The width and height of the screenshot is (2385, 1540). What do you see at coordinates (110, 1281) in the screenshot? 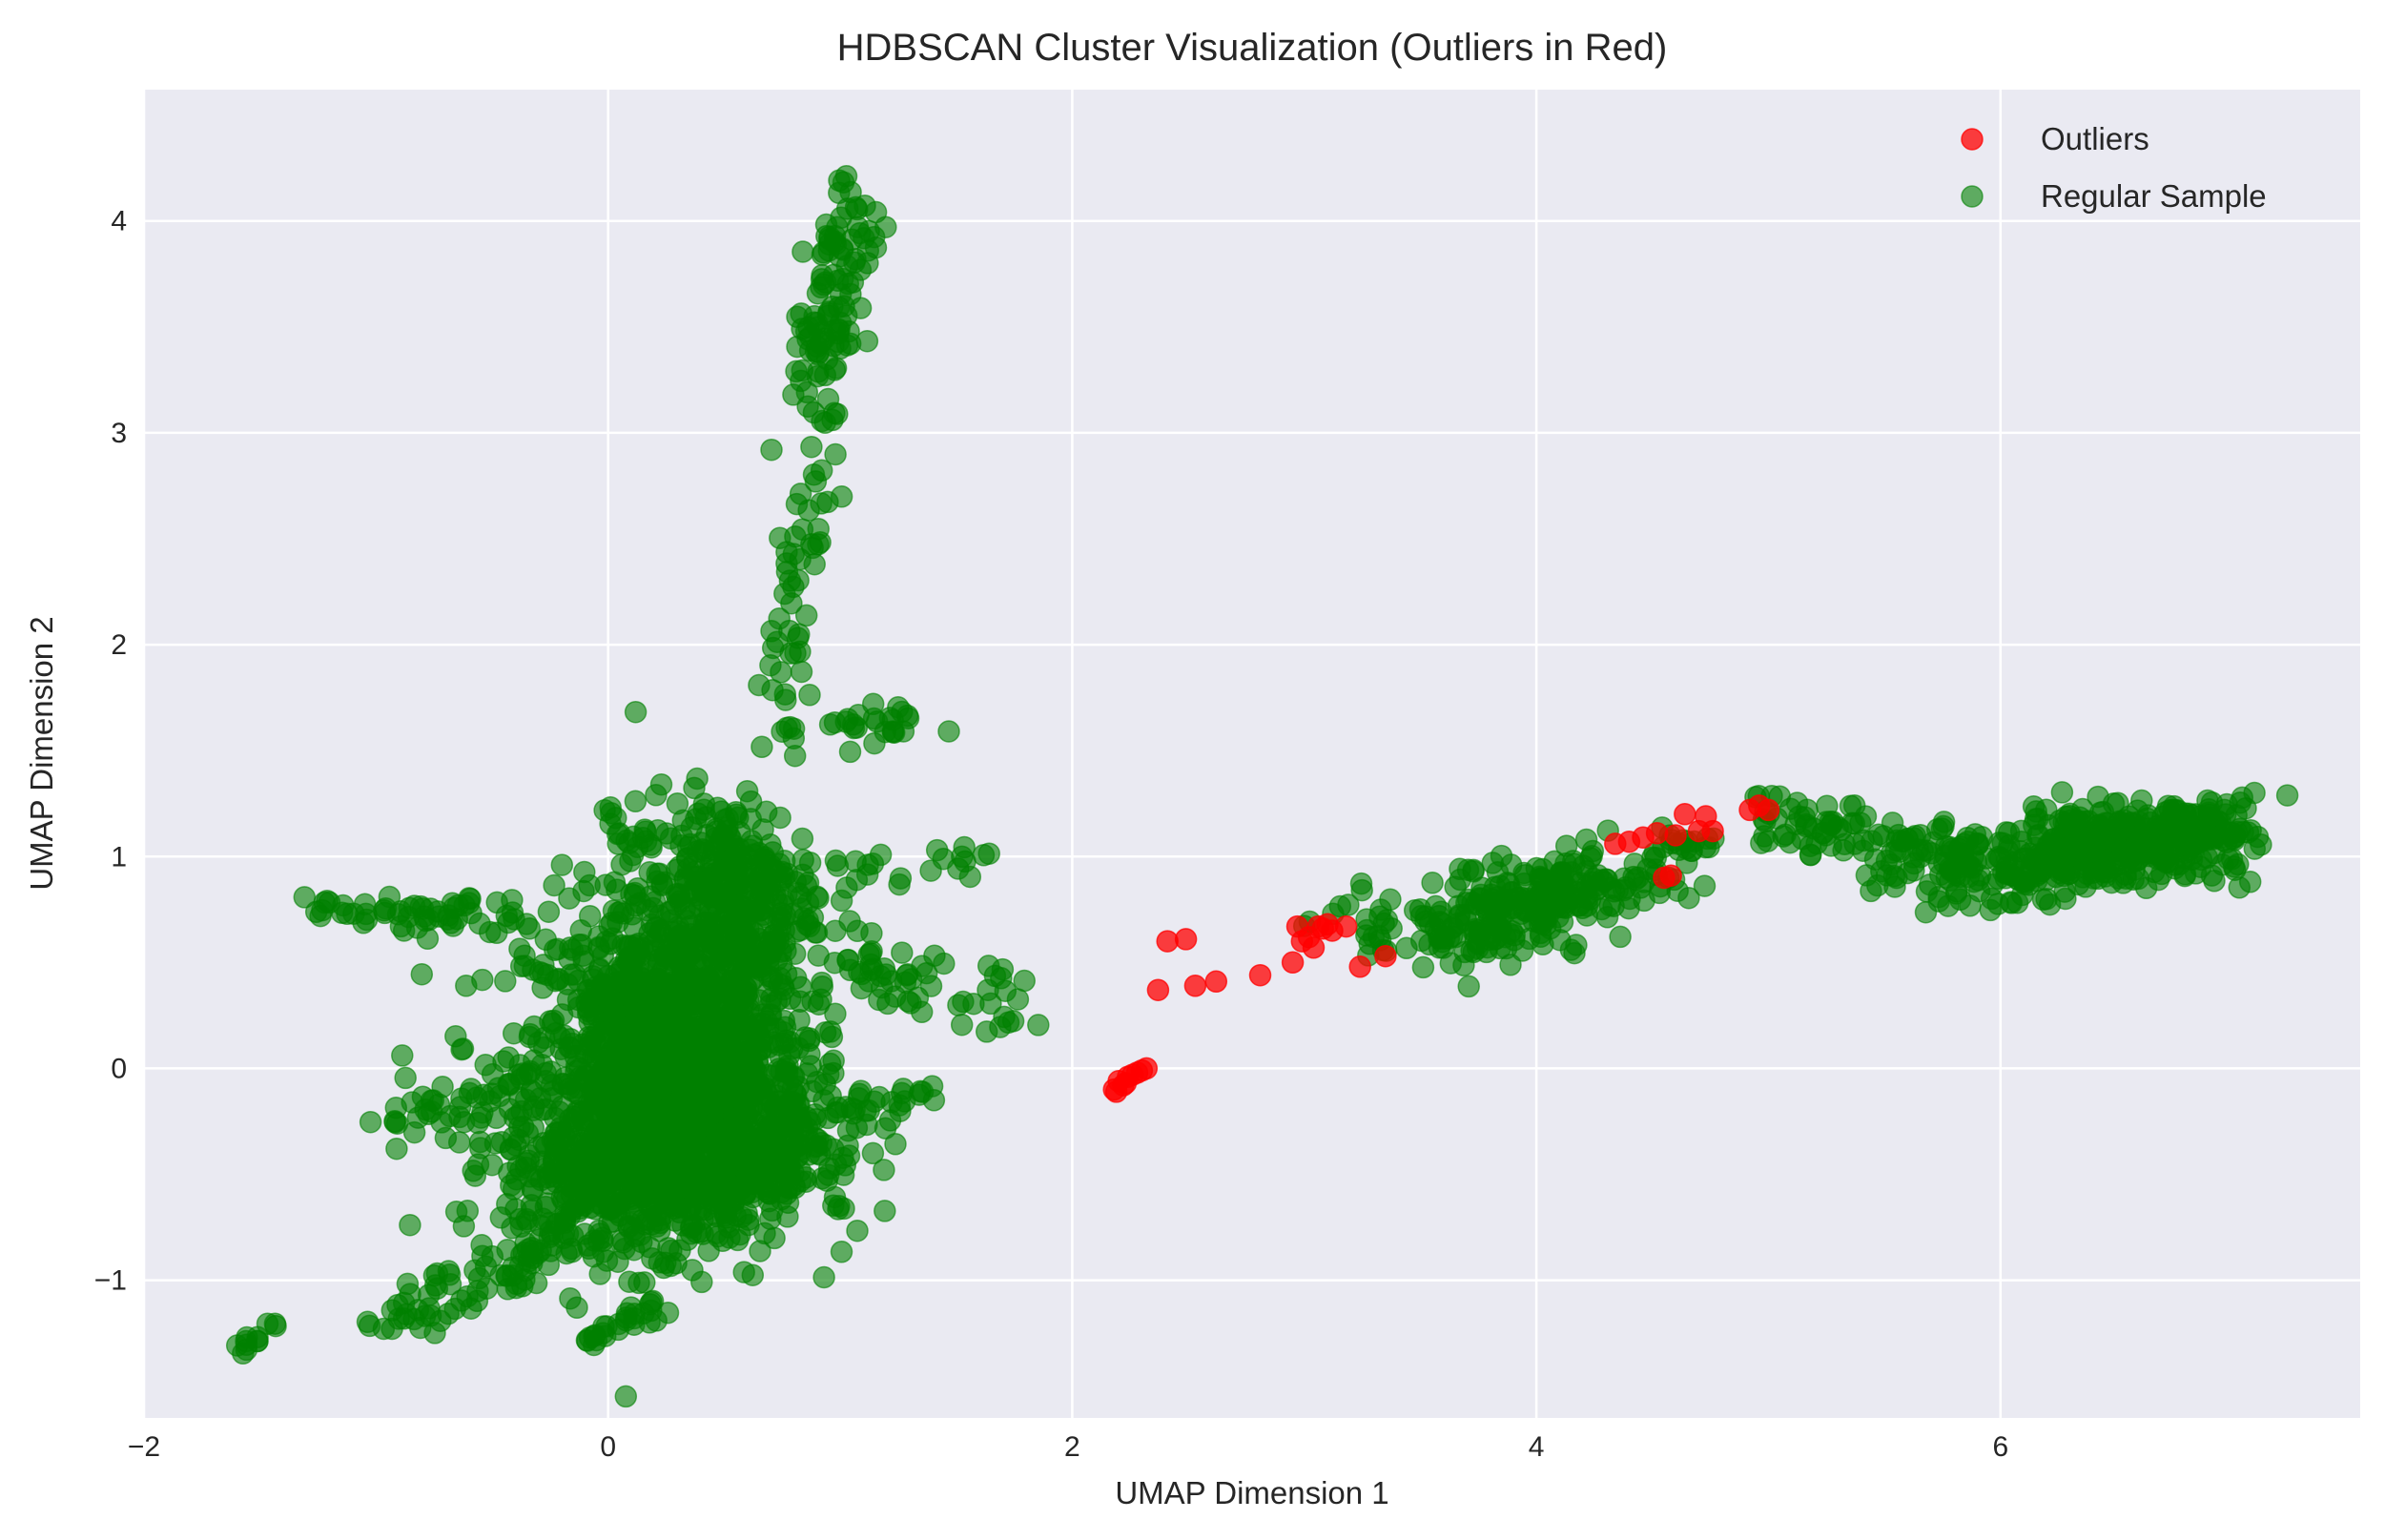
I see `y-tick-label: −1` at bounding box center [110, 1281].